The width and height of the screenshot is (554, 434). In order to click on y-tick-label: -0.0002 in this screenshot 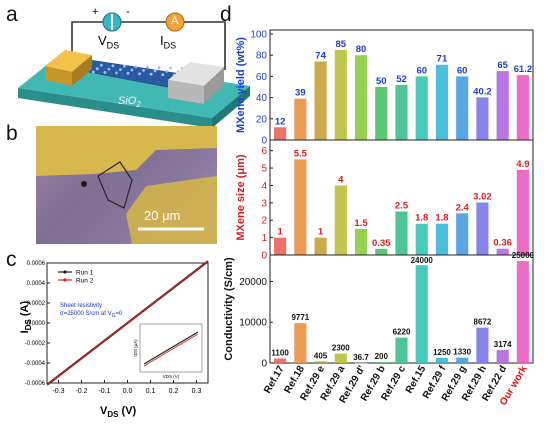, I will do `click(35, 344)`.